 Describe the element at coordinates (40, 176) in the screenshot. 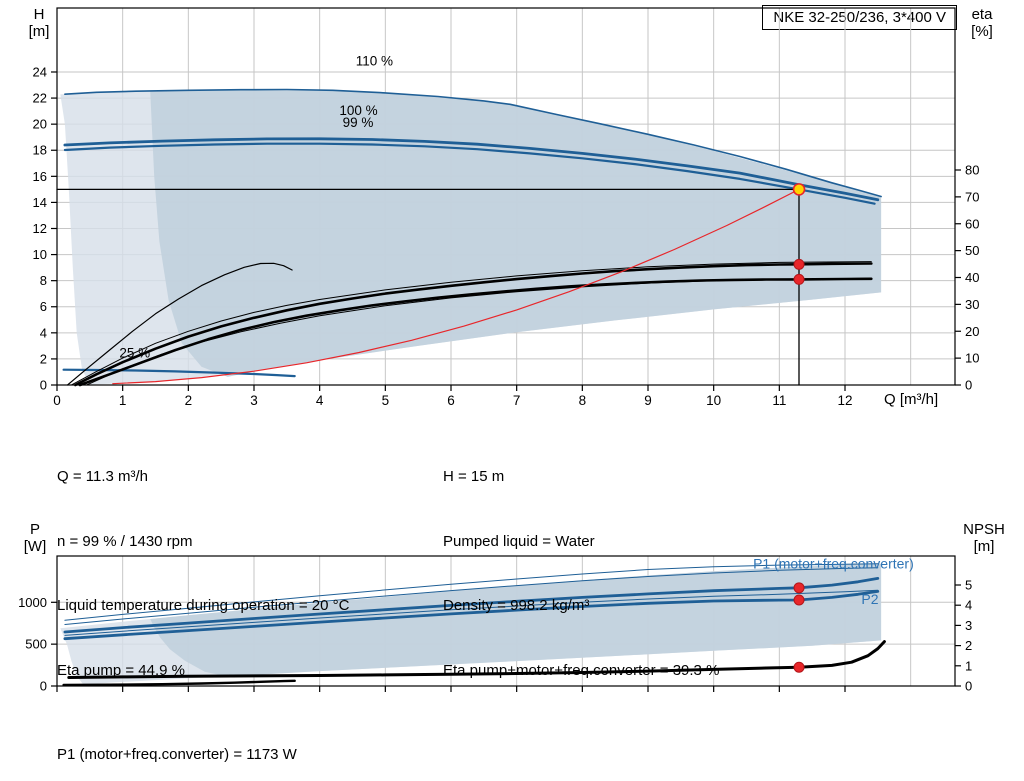

I see `svg-text: 16` at that location.